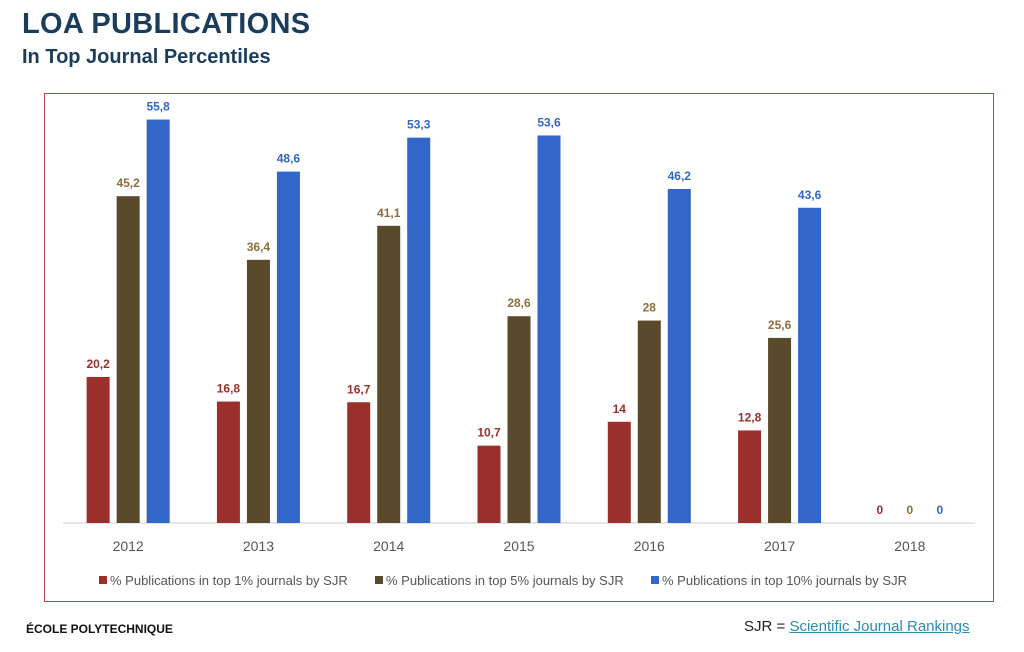 The width and height of the screenshot is (1024, 652). Describe the element at coordinates (518, 546) in the screenshot. I see `x-tick-label: 2015` at that location.